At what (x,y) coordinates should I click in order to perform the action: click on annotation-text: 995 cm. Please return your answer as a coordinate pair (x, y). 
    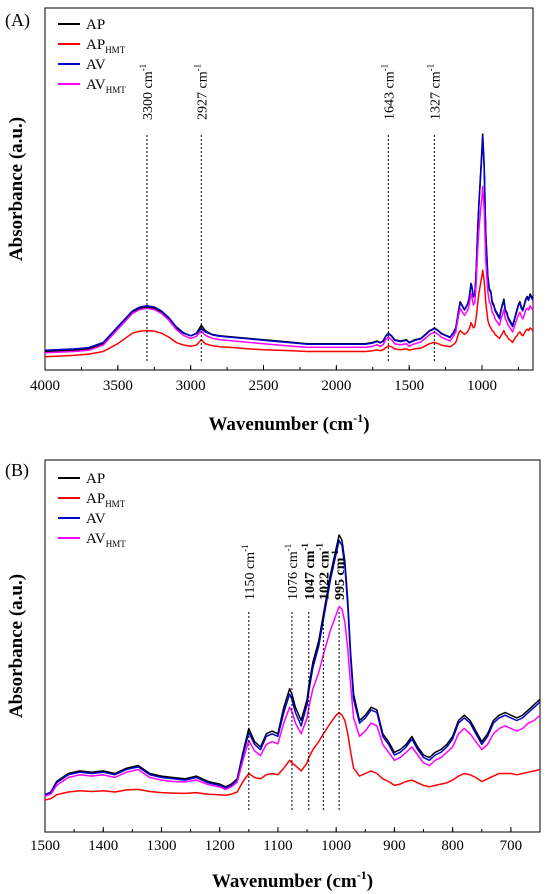
    Looking at the image, I should click on (340, 578).